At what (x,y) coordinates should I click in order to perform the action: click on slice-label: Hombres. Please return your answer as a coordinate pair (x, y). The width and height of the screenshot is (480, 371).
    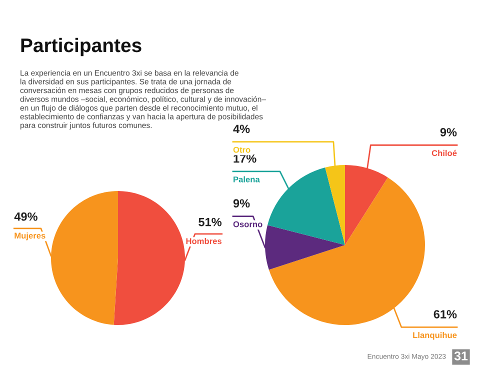
    Looking at the image, I should click on (204, 241).